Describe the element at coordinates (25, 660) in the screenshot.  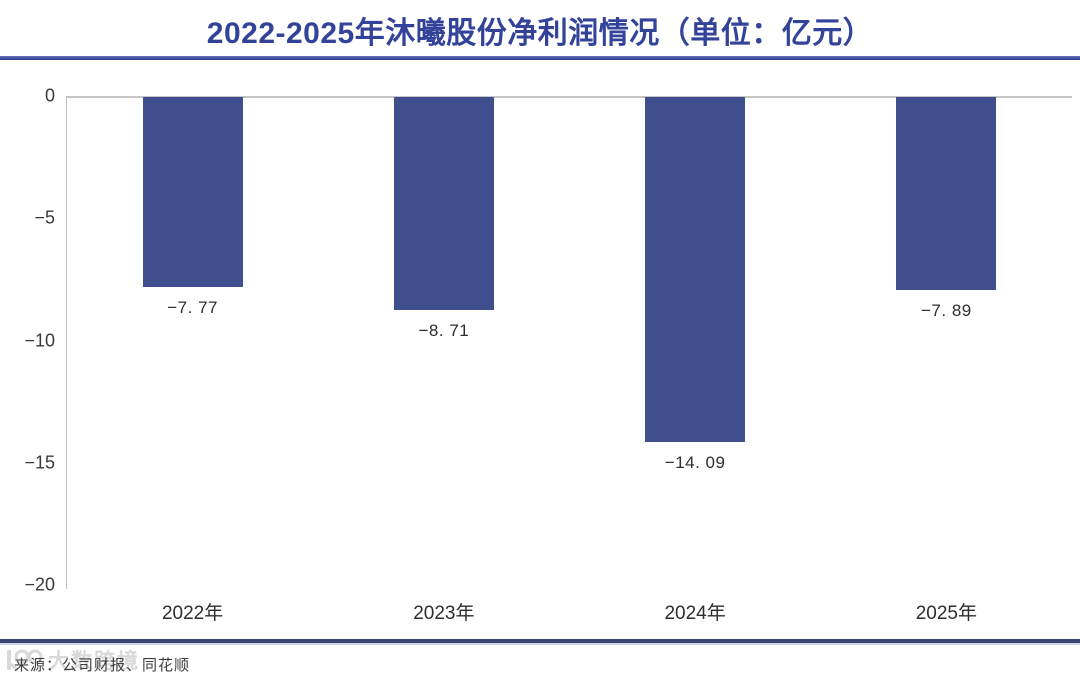
I see `watermark-logo-icon` at that location.